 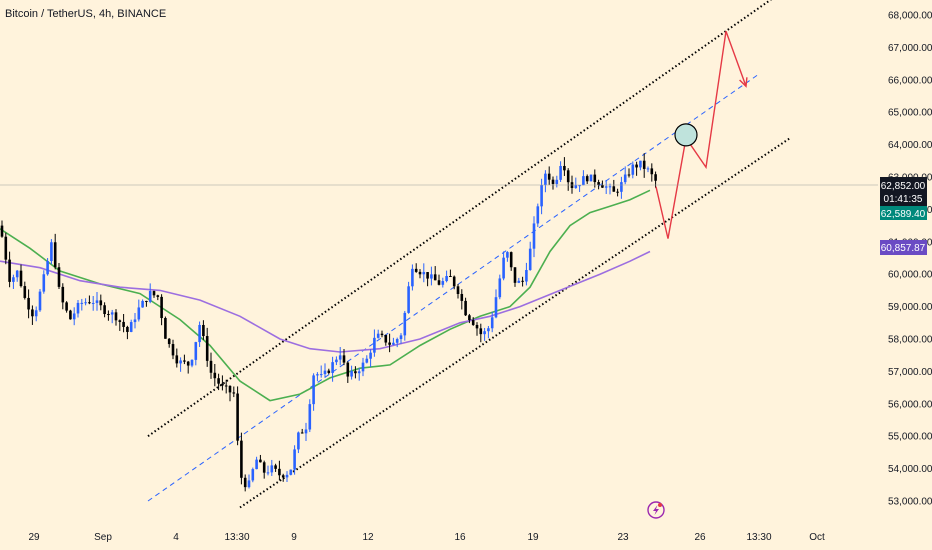 What do you see at coordinates (700, 537) in the screenshot?
I see `time-tick-label: 26` at bounding box center [700, 537].